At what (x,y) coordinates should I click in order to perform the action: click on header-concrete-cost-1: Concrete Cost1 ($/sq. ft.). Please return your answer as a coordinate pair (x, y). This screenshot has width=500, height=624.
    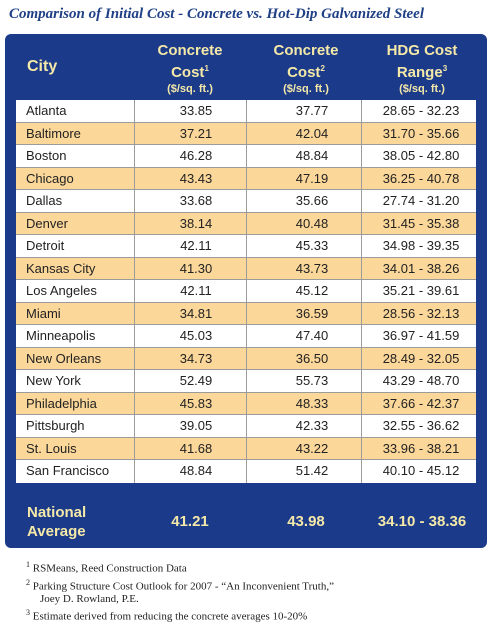
    Looking at the image, I should click on (190, 74).